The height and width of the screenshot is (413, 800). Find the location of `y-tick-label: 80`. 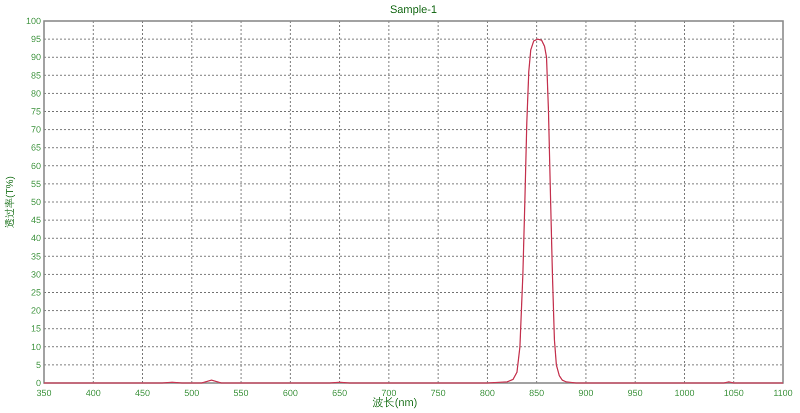

y-tick-label: 80 is located at coordinates (35, 93).